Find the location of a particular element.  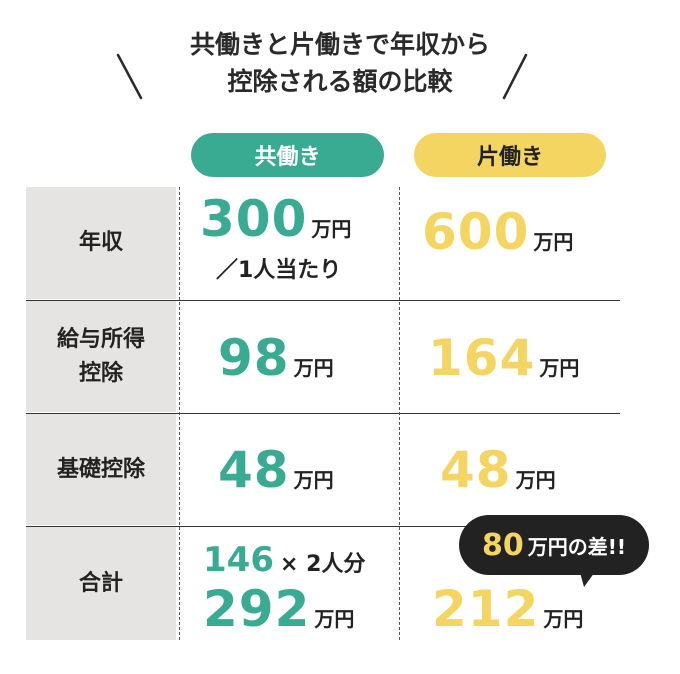

dual-basic-number: 48 is located at coordinates (254, 470).